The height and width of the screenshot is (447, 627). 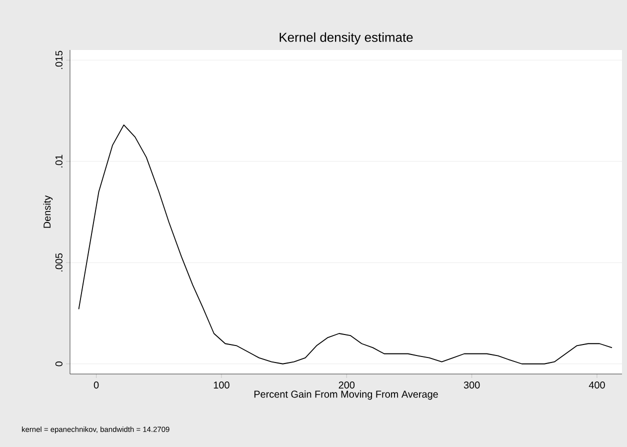 I want to click on y-axis-title: Density, so click(x=48, y=211).